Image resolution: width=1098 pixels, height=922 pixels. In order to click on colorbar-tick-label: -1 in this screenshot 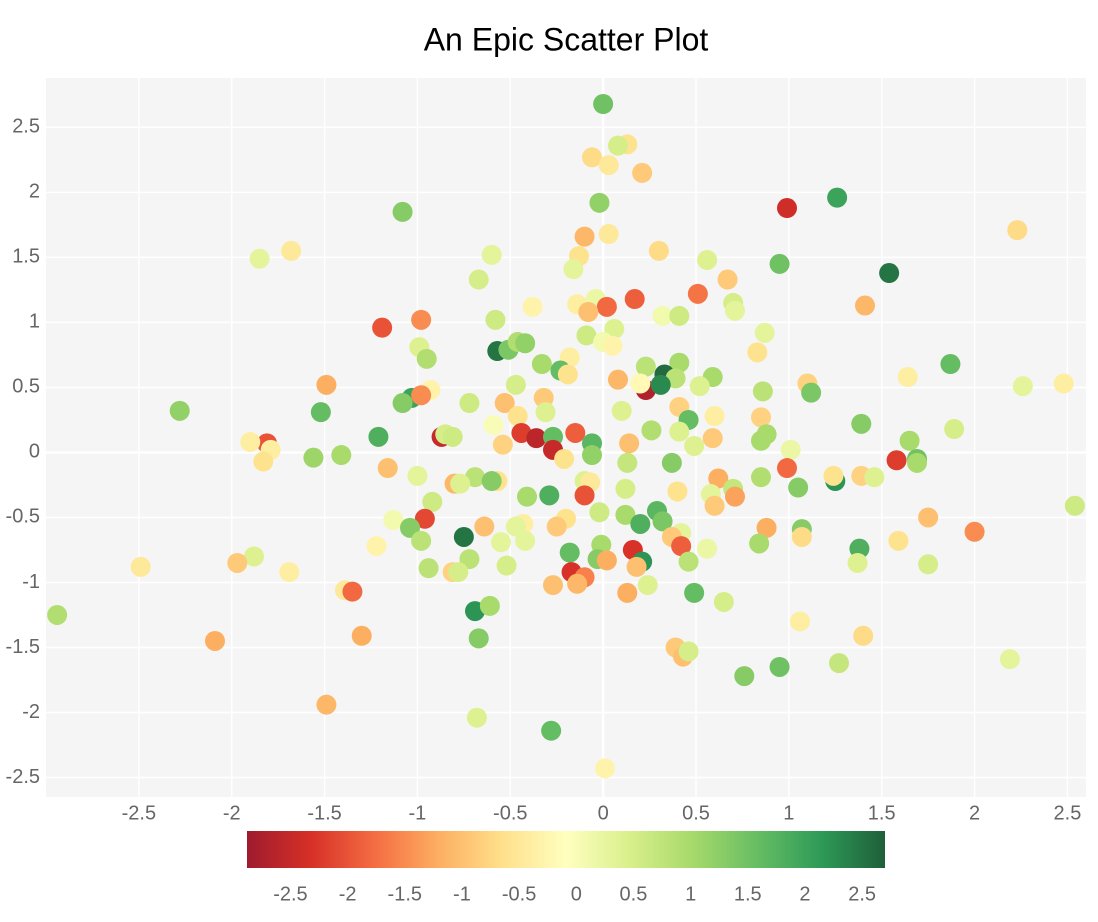, I will do `click(462, 894)`.